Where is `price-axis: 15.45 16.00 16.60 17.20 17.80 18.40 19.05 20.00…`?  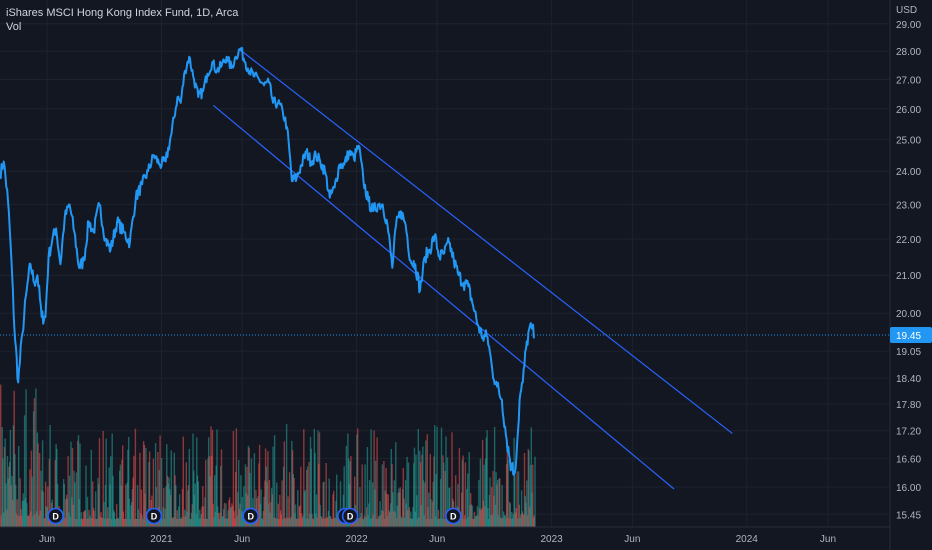 price-axis: 15.45 16.00 16.60 17.20 17.80 18.40 19.05 20.00… is located at coordinates (908, 270).